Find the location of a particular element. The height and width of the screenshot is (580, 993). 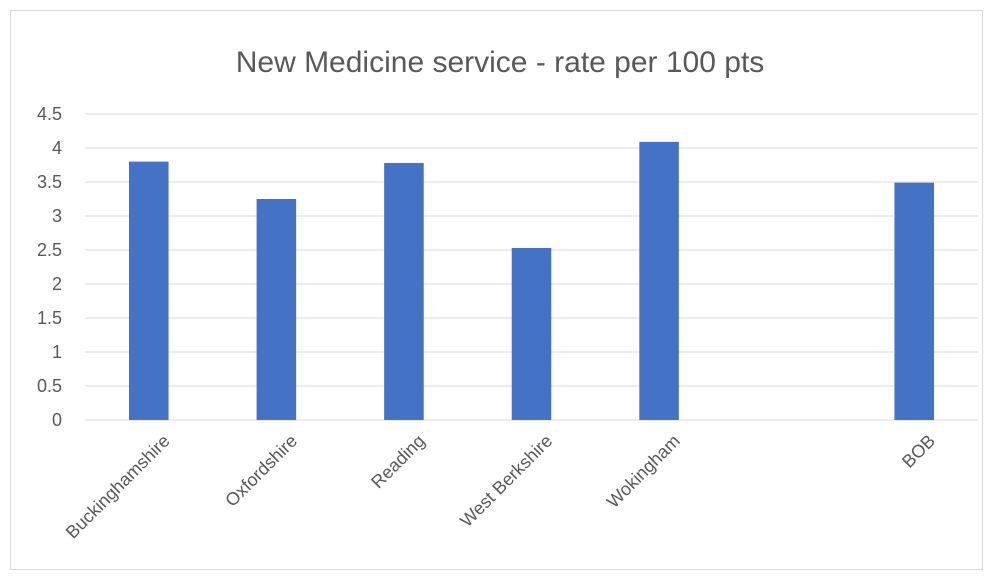

x-tick-label: Buckinghamshire is located at coordinates (118, 487).